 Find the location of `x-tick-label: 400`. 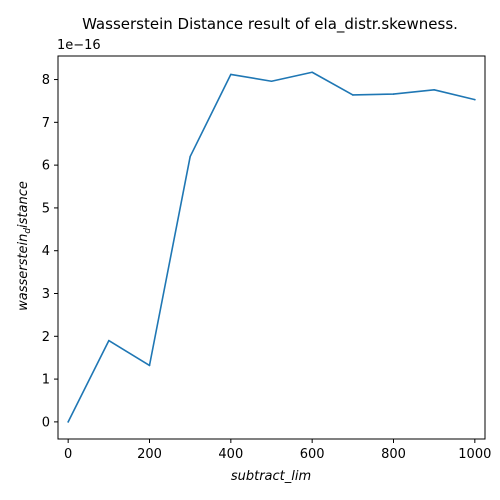

x-tick-label: 400 is located at coordinates (230, 454).